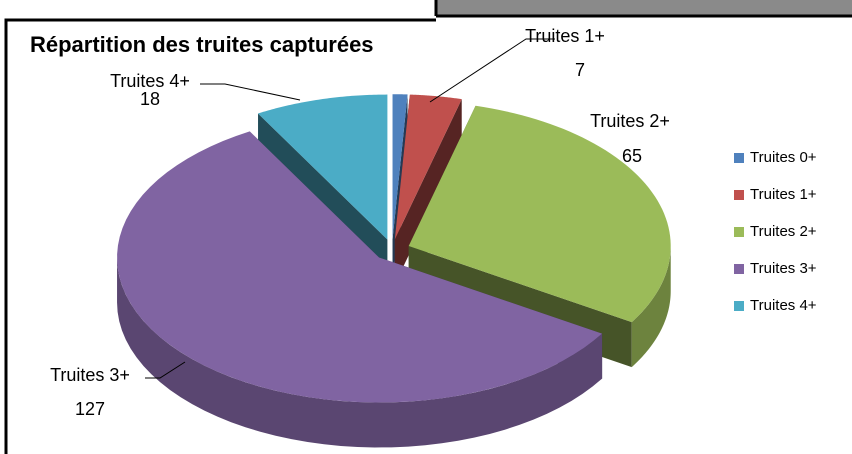  I want to click on data-label-value: 65, so click(632, 156).